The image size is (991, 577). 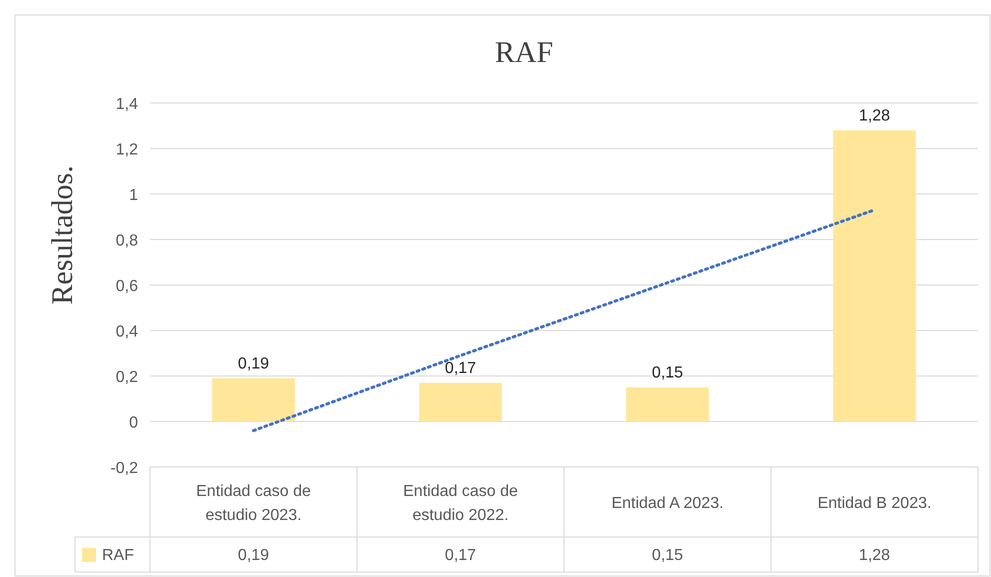 I want to click on y-axis-title: Resultados., so click(x=62, y=235).